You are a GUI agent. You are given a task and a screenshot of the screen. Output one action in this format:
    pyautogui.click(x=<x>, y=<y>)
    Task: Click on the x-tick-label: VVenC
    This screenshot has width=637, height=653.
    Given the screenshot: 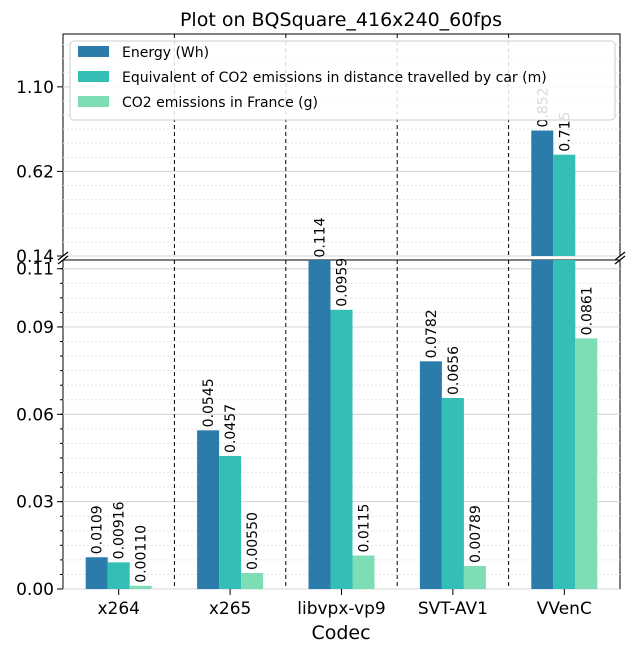 What is the action you would take?
    pyautogui.click(x=564, y=609)
    